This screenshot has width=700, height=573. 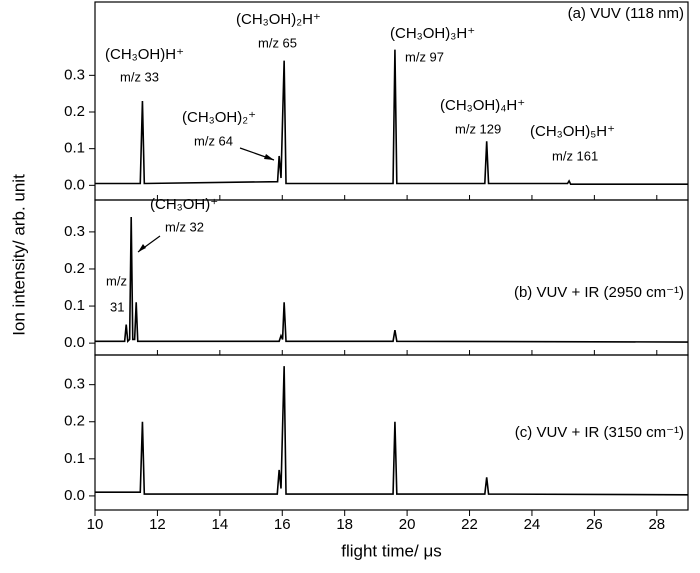 I want to click on peak-annotation: 31, so click(x=117, y=306).